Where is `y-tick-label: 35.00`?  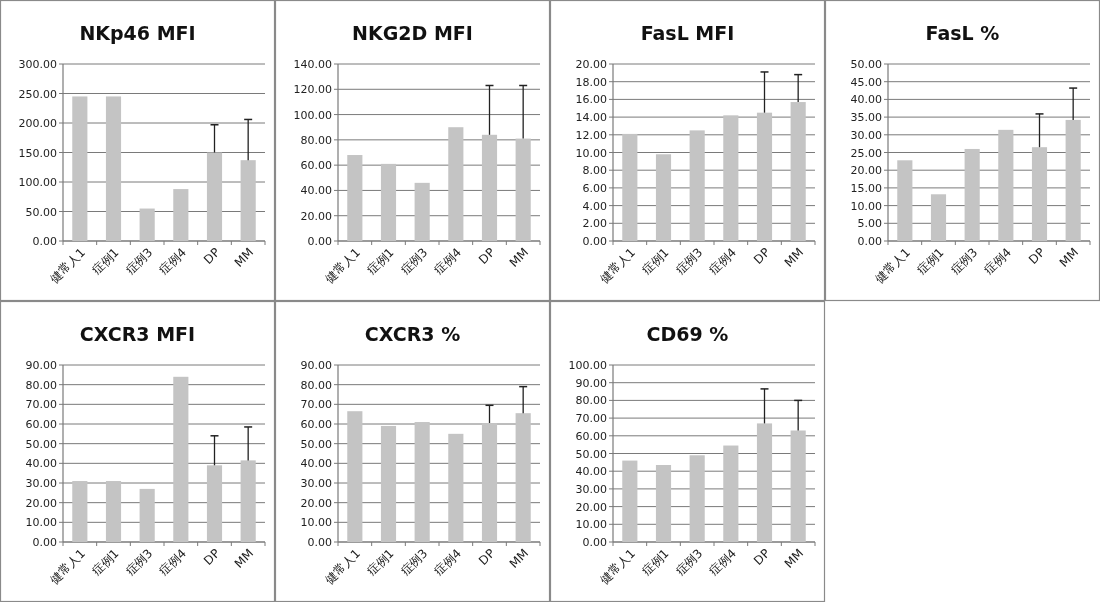 y-tick-label: 35.00 is located at coordinates (866, 118).